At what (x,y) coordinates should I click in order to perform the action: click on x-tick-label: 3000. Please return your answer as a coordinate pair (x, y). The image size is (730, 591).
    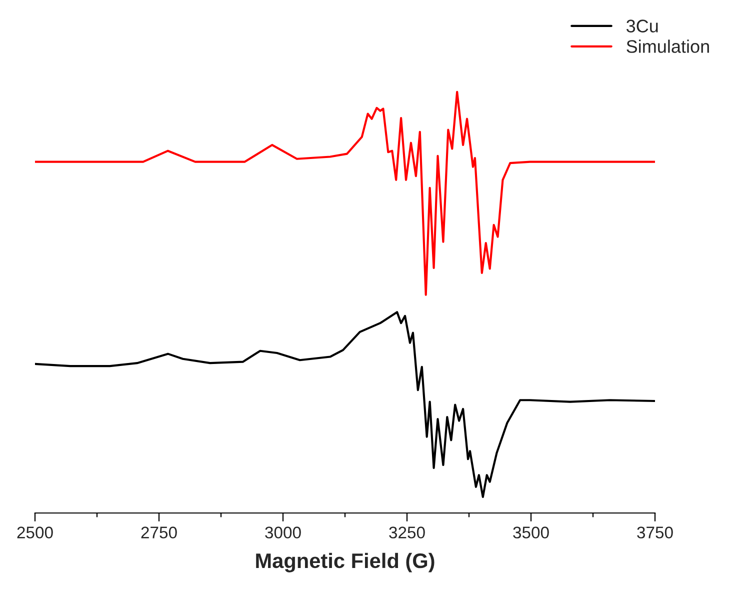
    Looking at the image, I should click on (283, 532).